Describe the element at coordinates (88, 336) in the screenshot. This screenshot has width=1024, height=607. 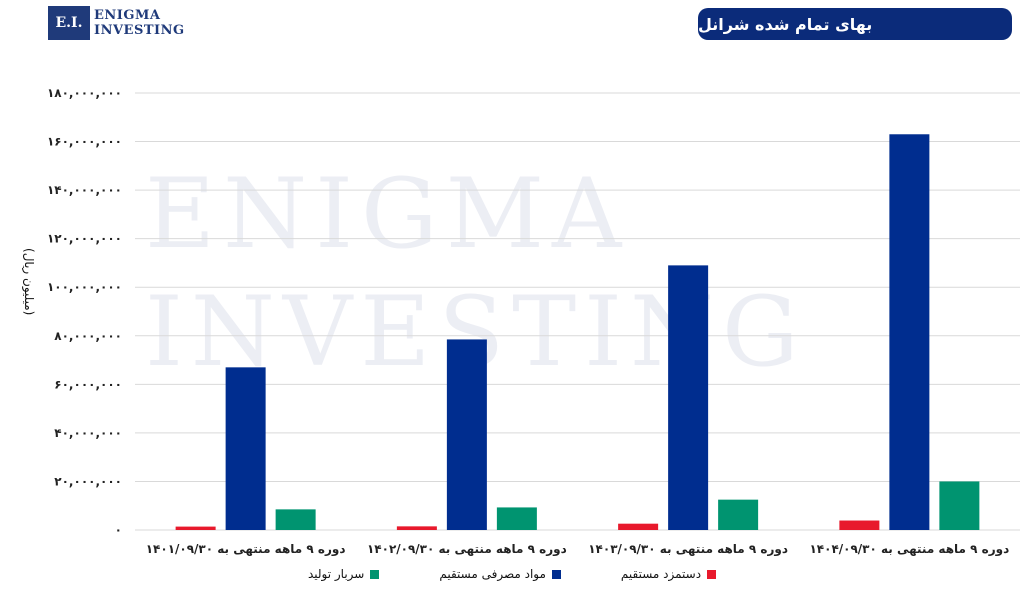
I see `y-tick-label: ۸۰,۰۰۰,۰۰۰` at that location.